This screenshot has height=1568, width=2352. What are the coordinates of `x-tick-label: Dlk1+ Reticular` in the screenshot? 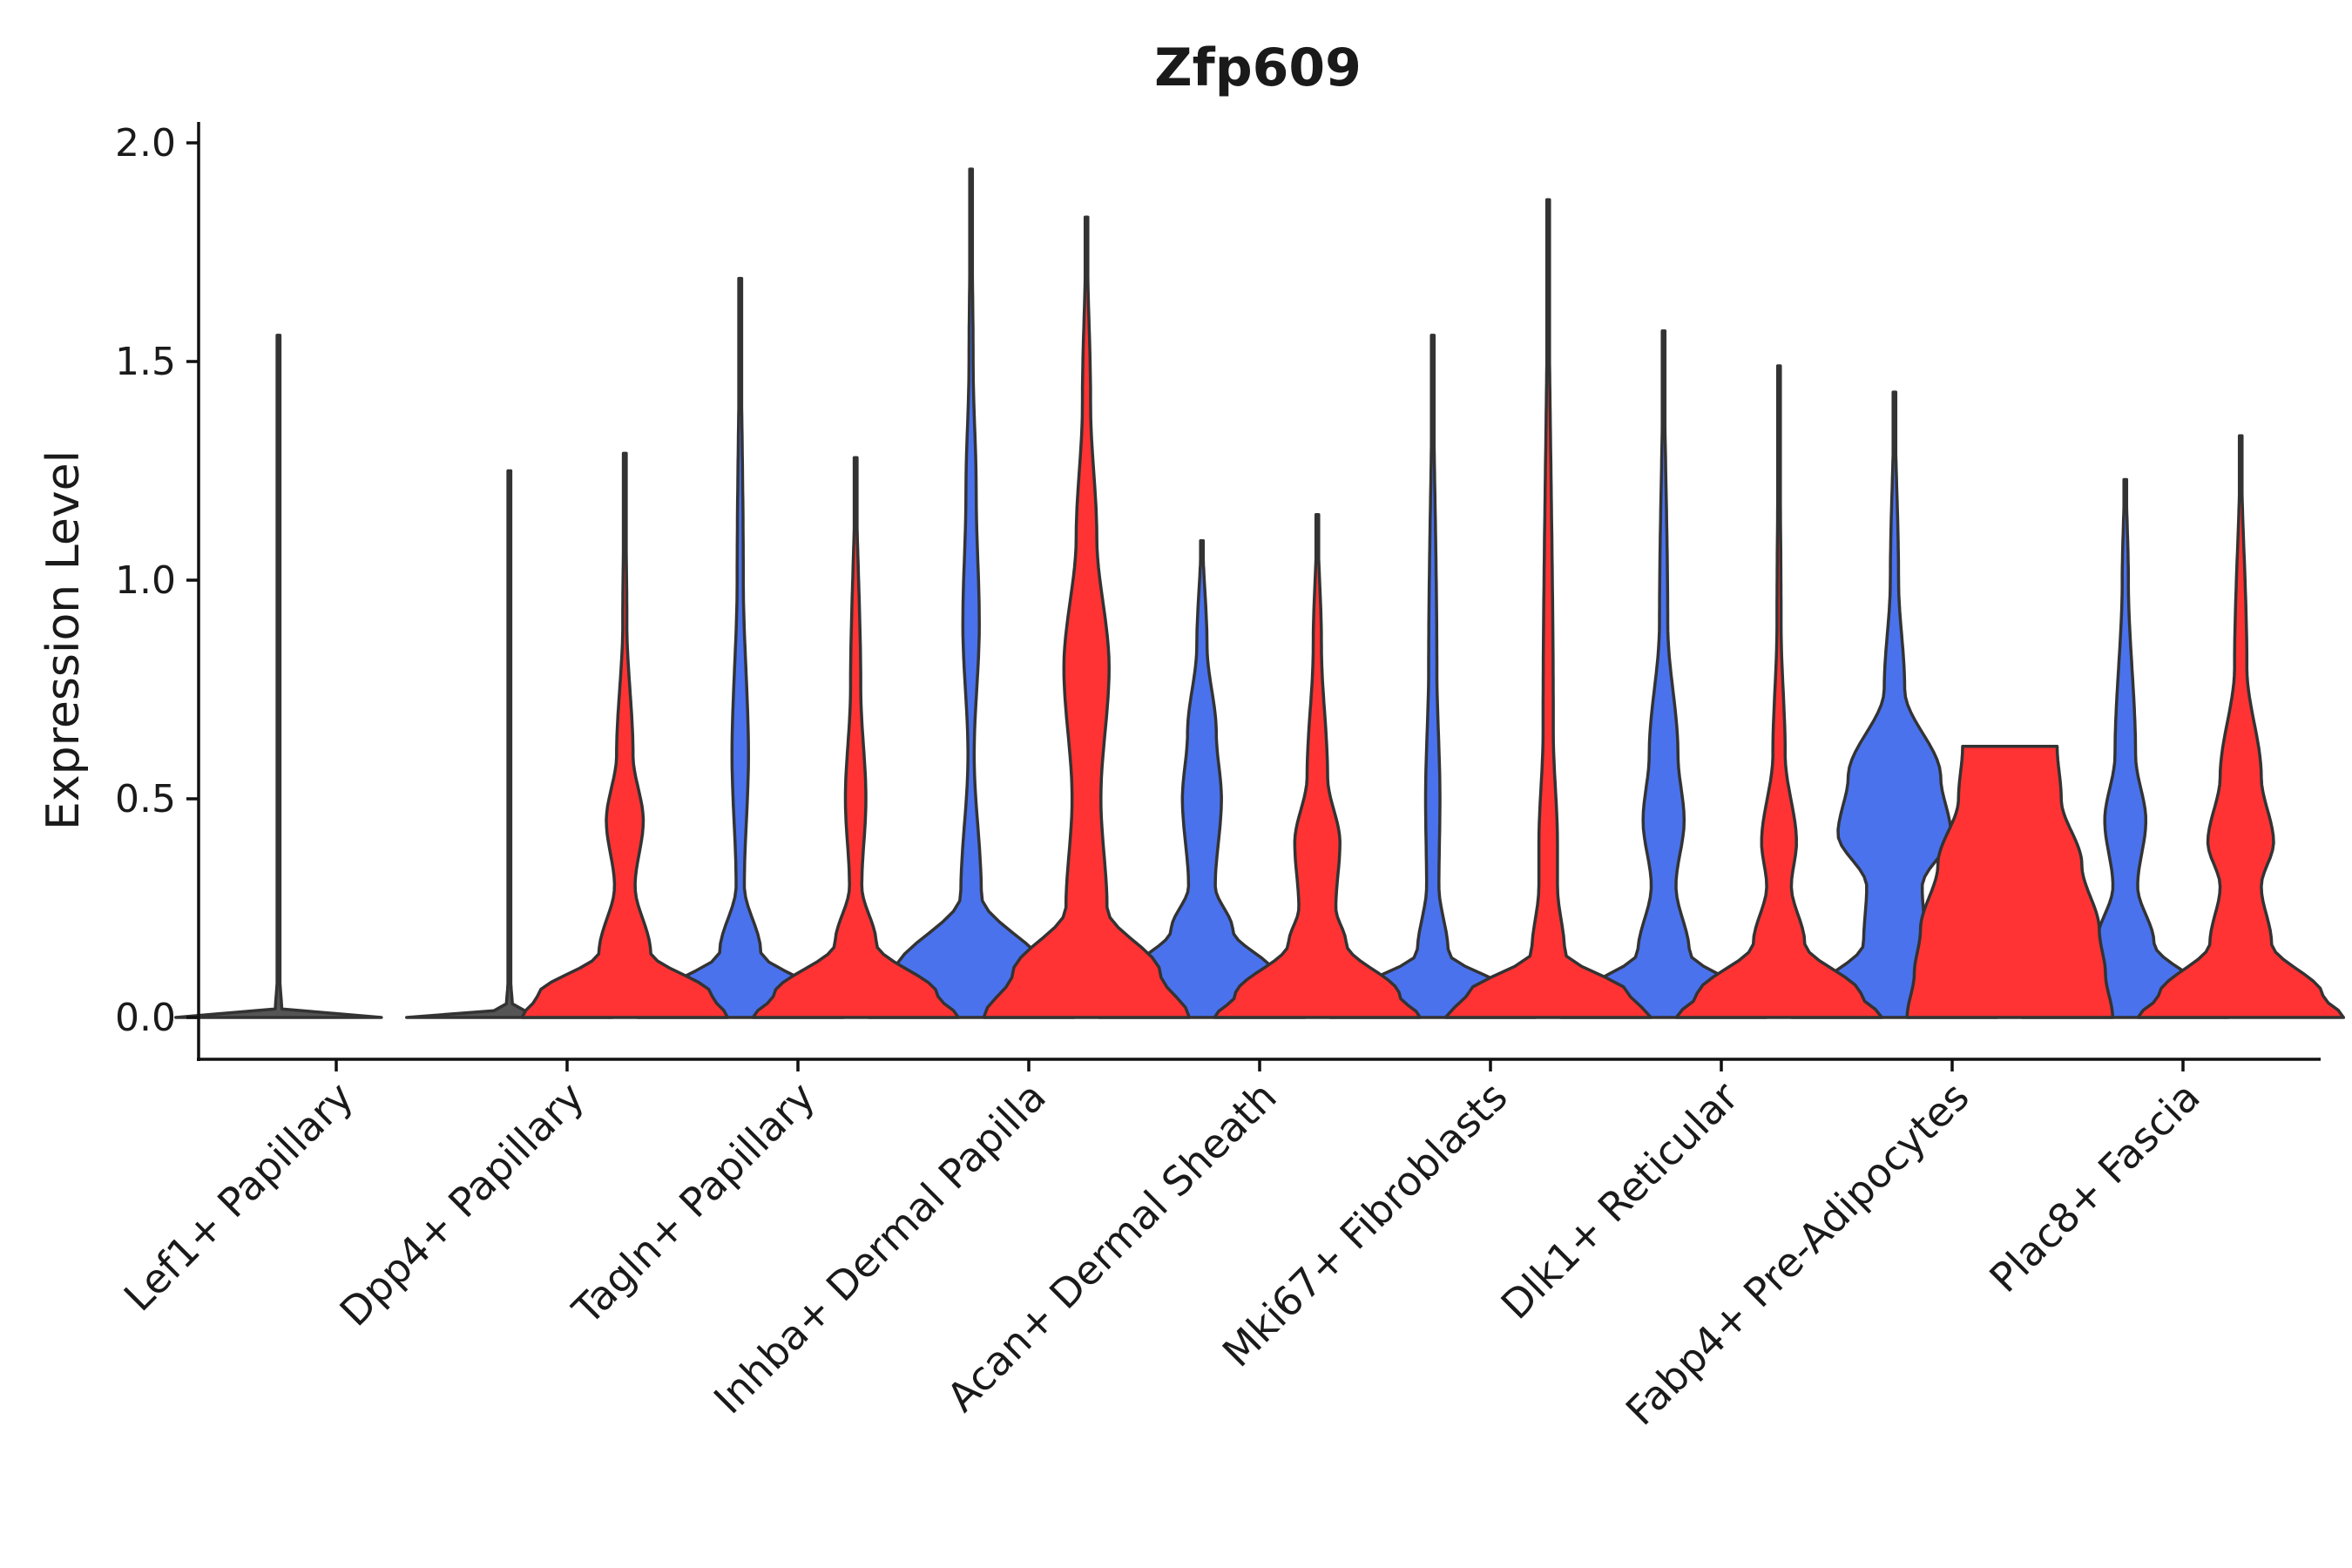 It's located at (1619, 1201).